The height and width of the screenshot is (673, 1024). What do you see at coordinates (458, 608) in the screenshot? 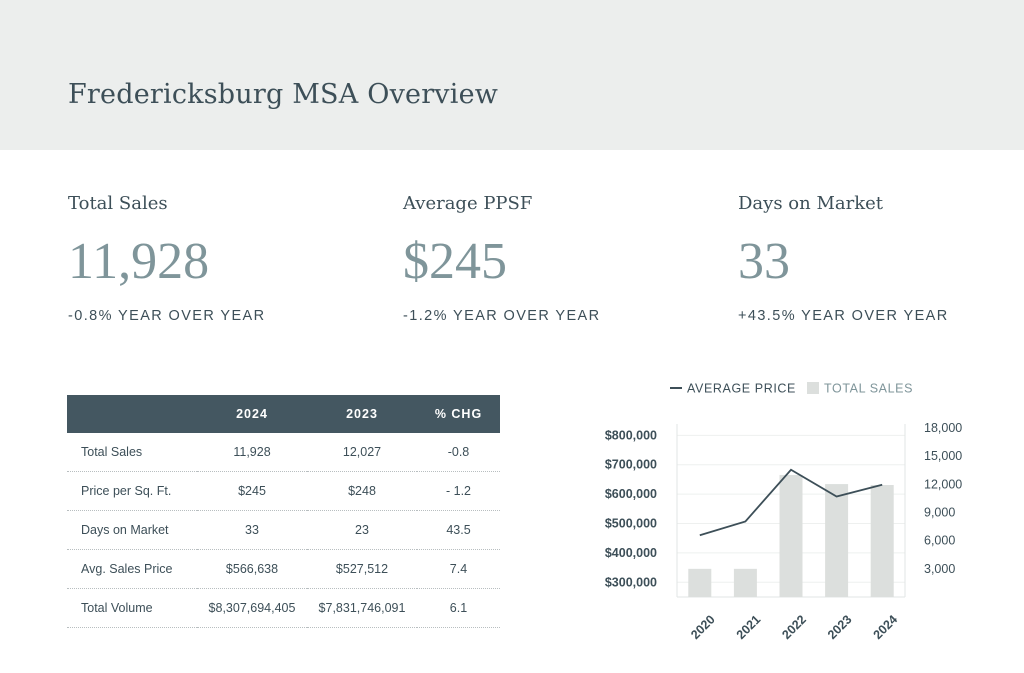
I see `table-cell: 6.1` at bounding box center [458, 608].